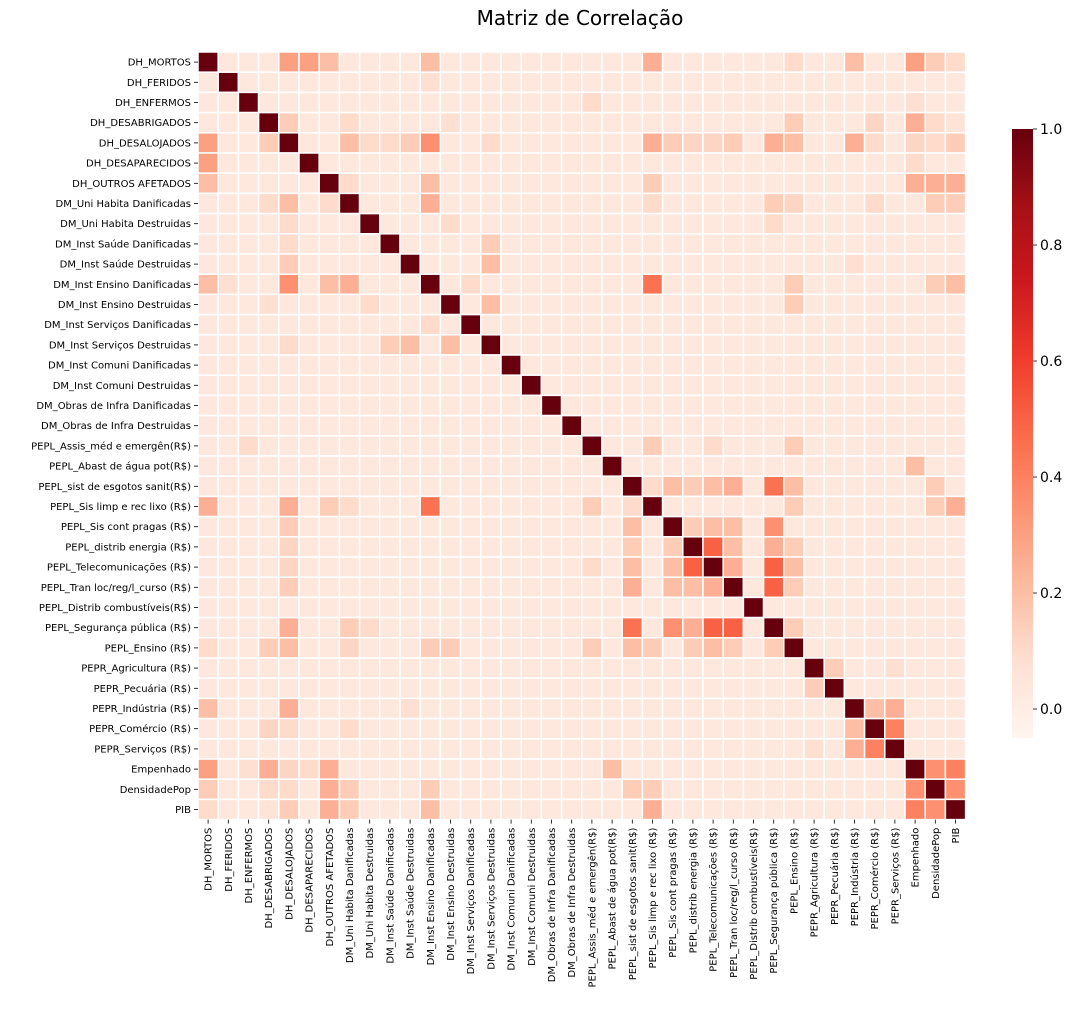 This screenshot has height=1015, width=1073. Describe the element at coordinates (835, 877) in the screenshot. I see `x-tick-label: PEPR_Pecuária (R$)` at that location.